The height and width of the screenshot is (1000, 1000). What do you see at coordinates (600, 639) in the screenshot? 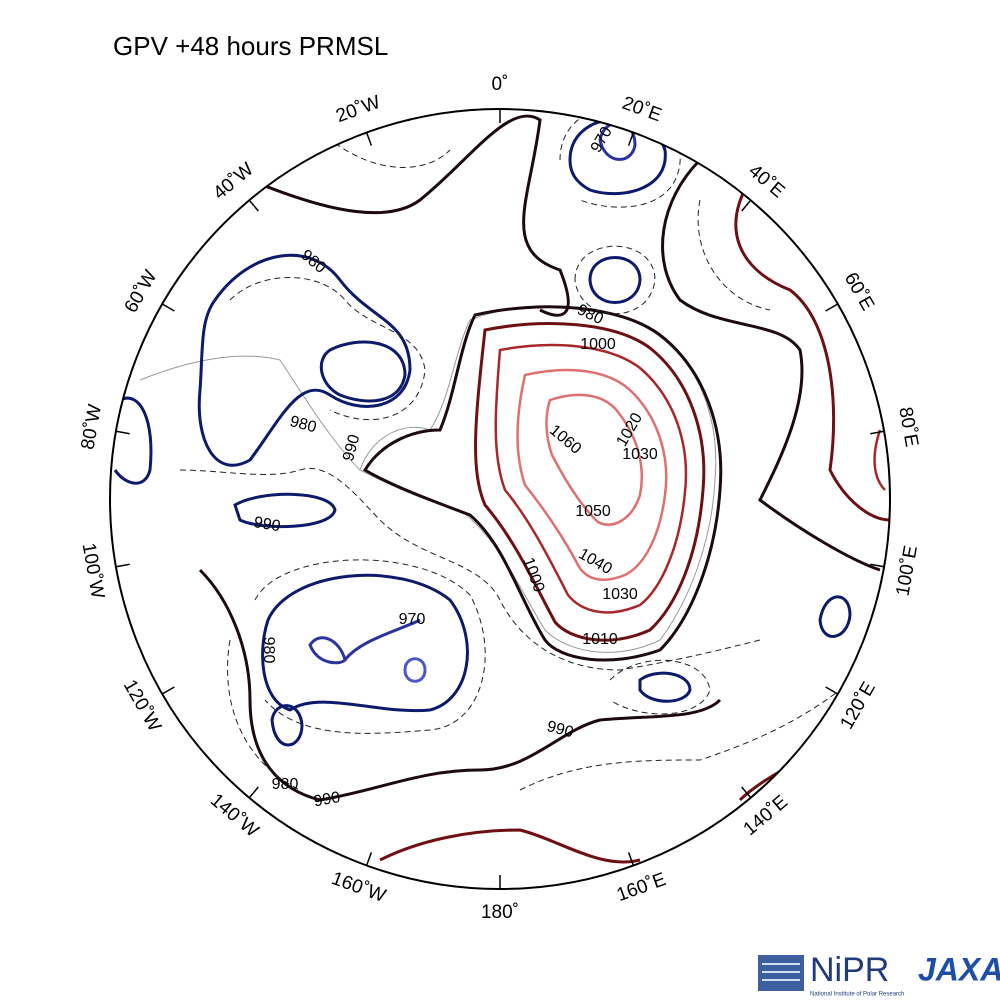
I see `contour-label: 1010` at bounding box center [600, 639].